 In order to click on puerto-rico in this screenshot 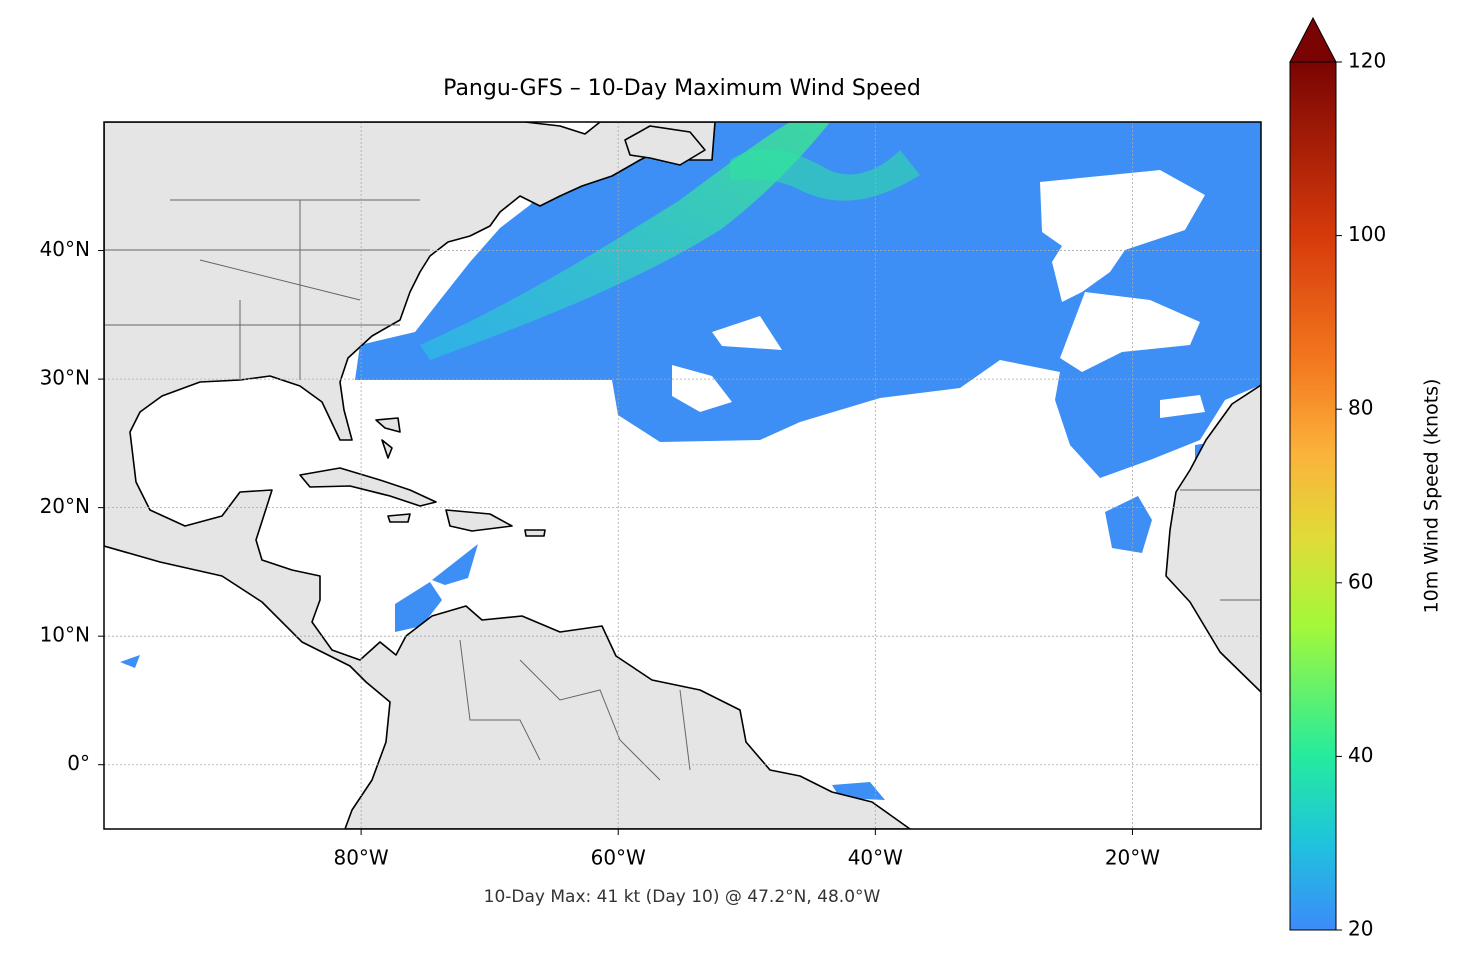, I will do `click(535, 533)`.